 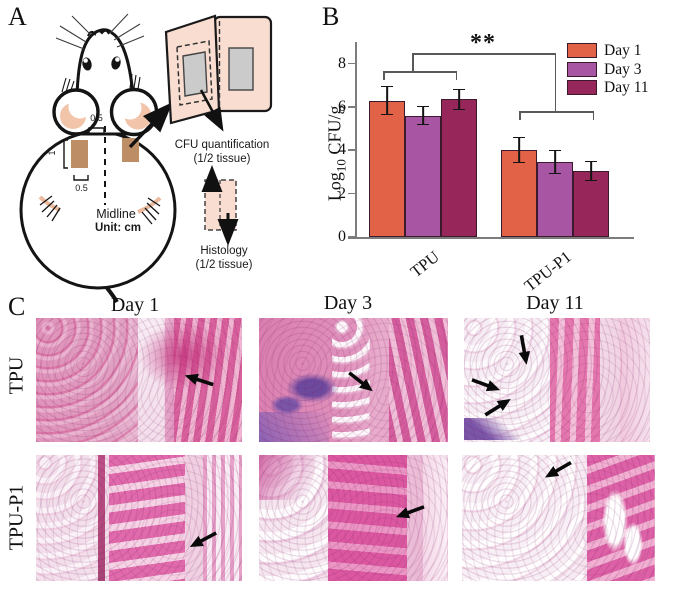 I want to click on error-bar-TPU-P1-Day 1, so click(x=519, y=150).